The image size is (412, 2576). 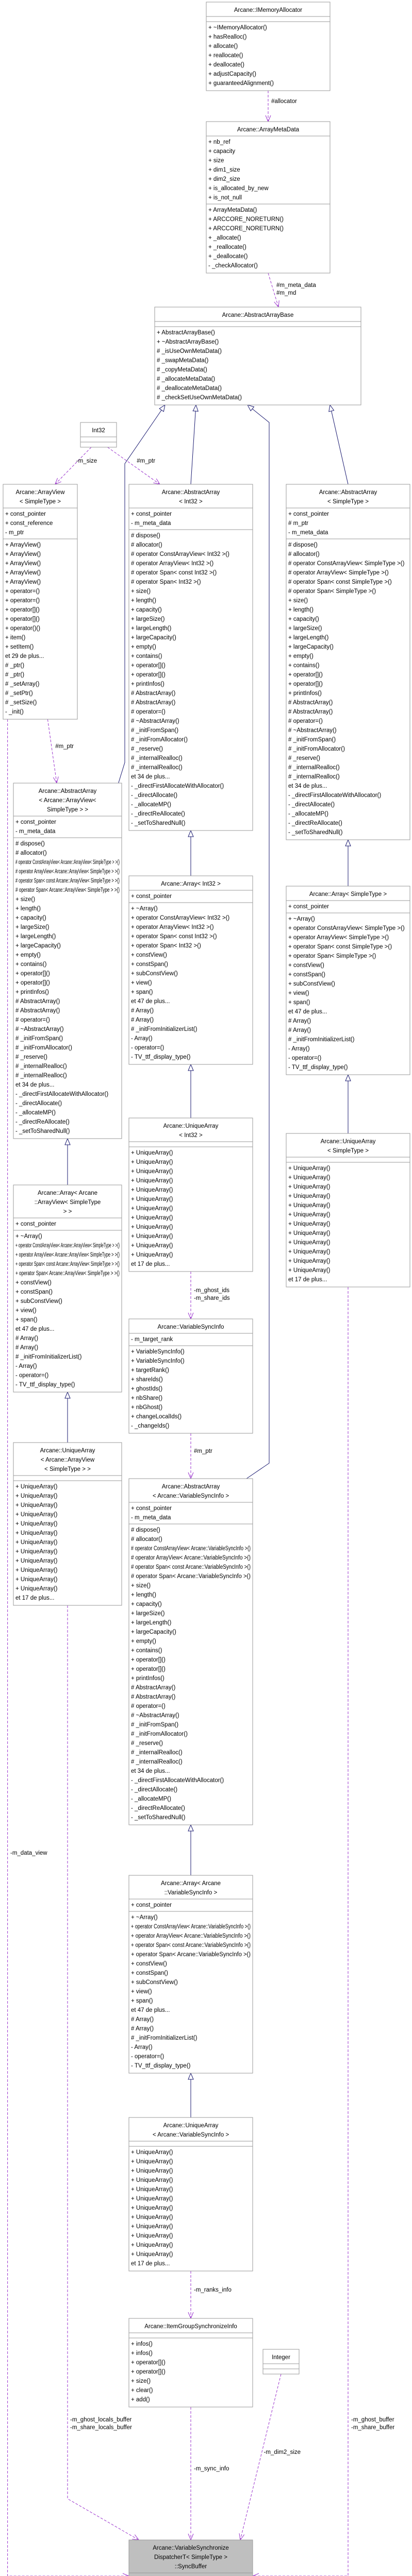 I want to click on class-title: Arcane::ArrayView, so click(x=40, y=492).